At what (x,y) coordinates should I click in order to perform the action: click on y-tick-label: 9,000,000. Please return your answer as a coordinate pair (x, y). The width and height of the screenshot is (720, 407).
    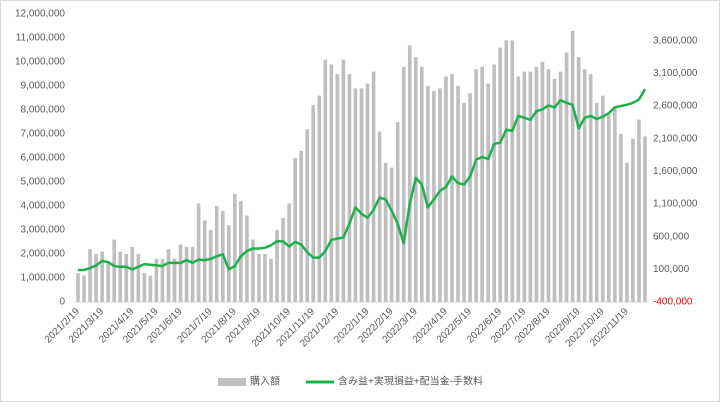
    Looking at the image, I should click on (43, 86).